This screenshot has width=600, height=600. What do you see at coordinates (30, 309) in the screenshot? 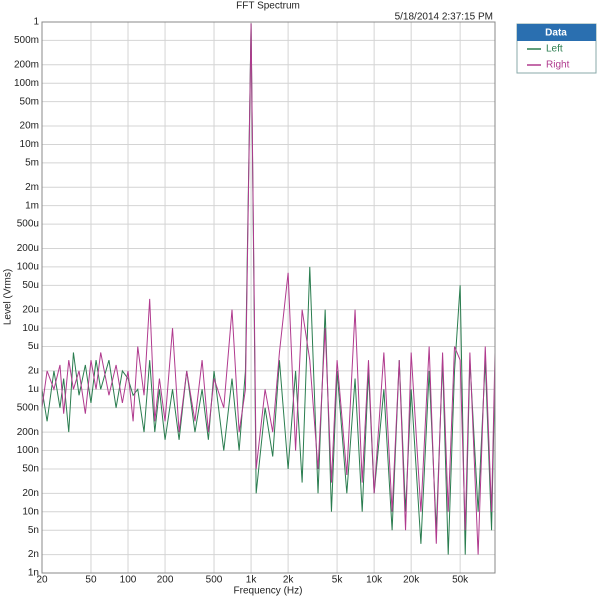
I see `y-tick-label: 20u` at bounding box center [30, 309].